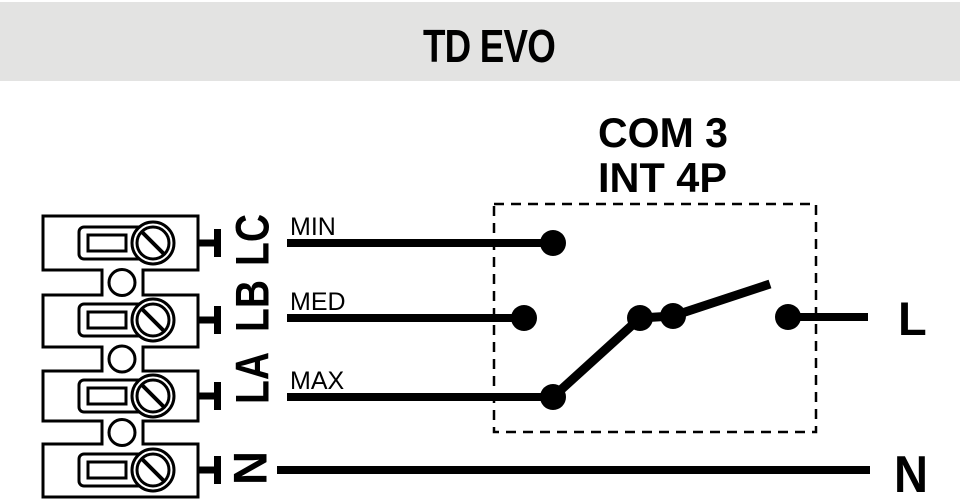 The width and height of the screenshot is (960, 503). I want to click on switch-link-max, so click(596, 357).